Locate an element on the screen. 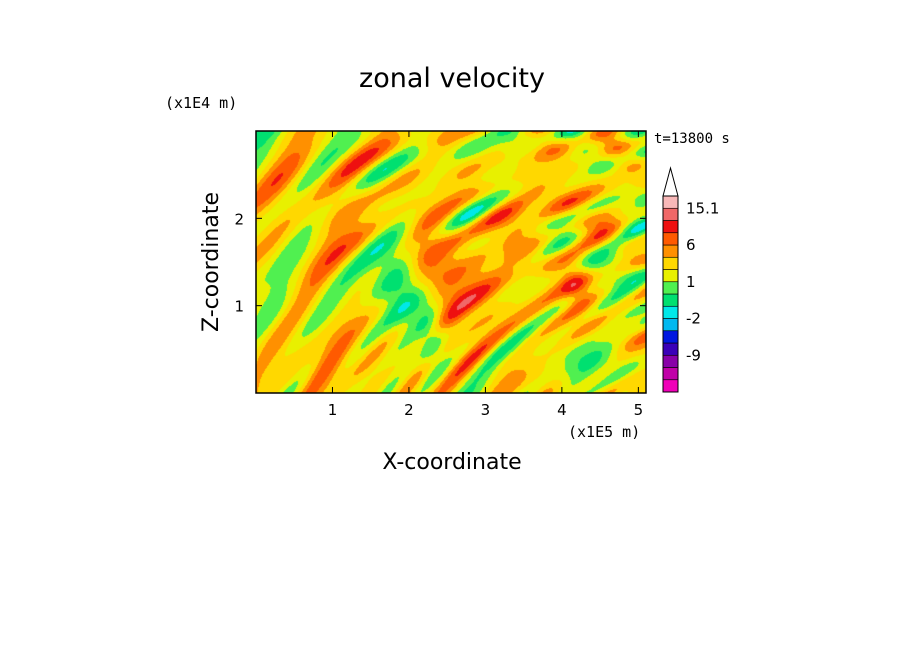  colorbar-label: -2 is located at coordinates (693, 319).